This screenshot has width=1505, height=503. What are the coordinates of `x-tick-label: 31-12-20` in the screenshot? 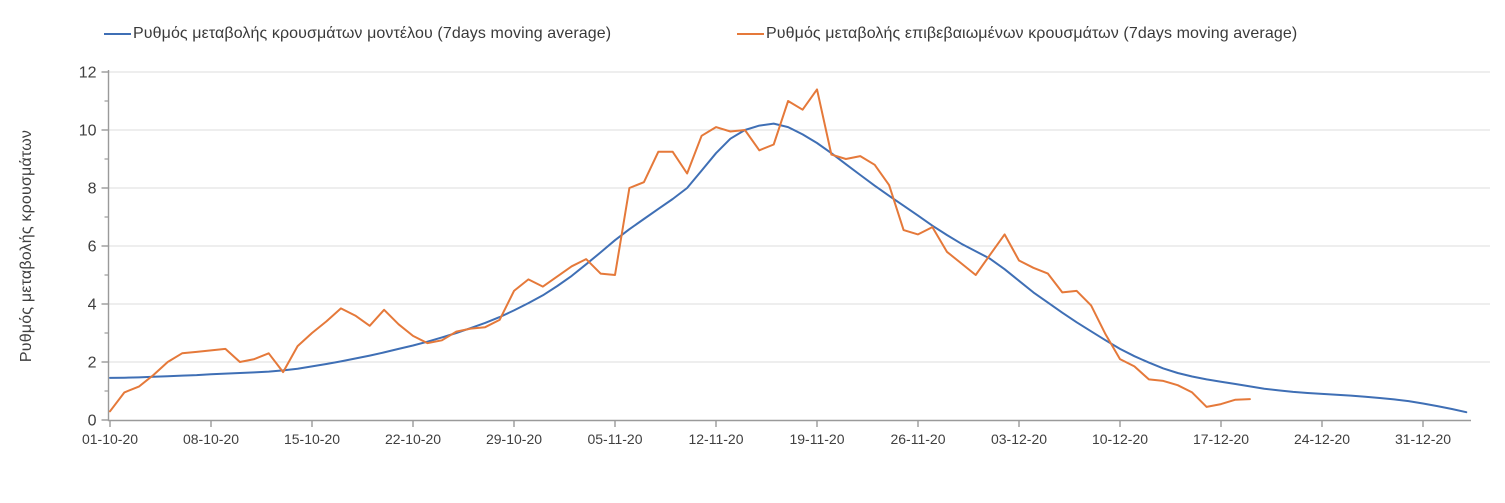 It's located at (1423, 439).